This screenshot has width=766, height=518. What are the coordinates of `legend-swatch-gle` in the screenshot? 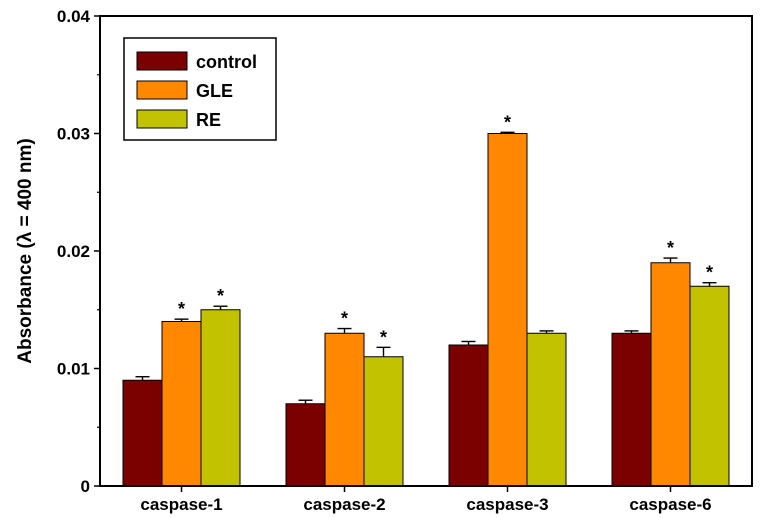 It's located at (162, 90).